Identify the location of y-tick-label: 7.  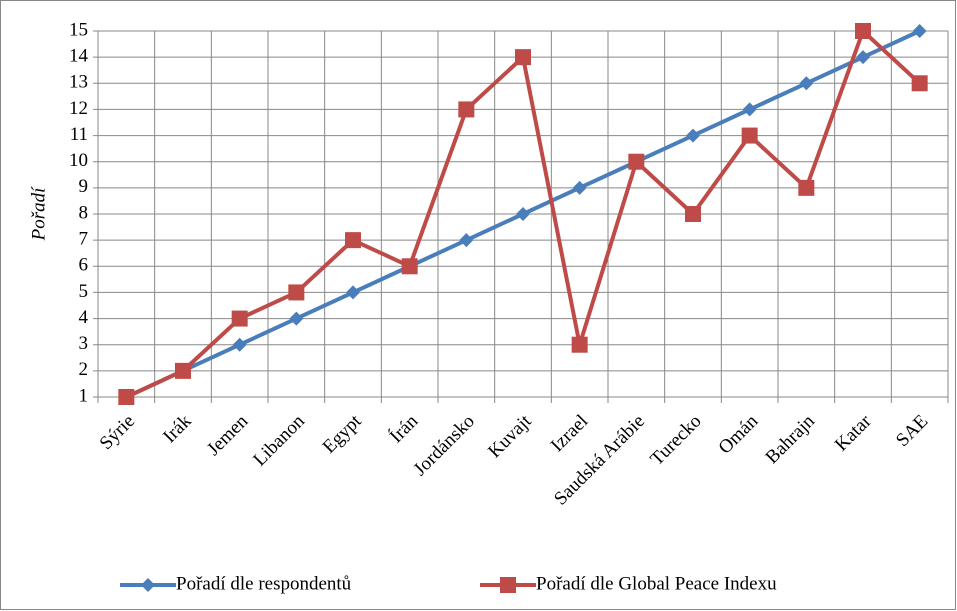
(84, 239).